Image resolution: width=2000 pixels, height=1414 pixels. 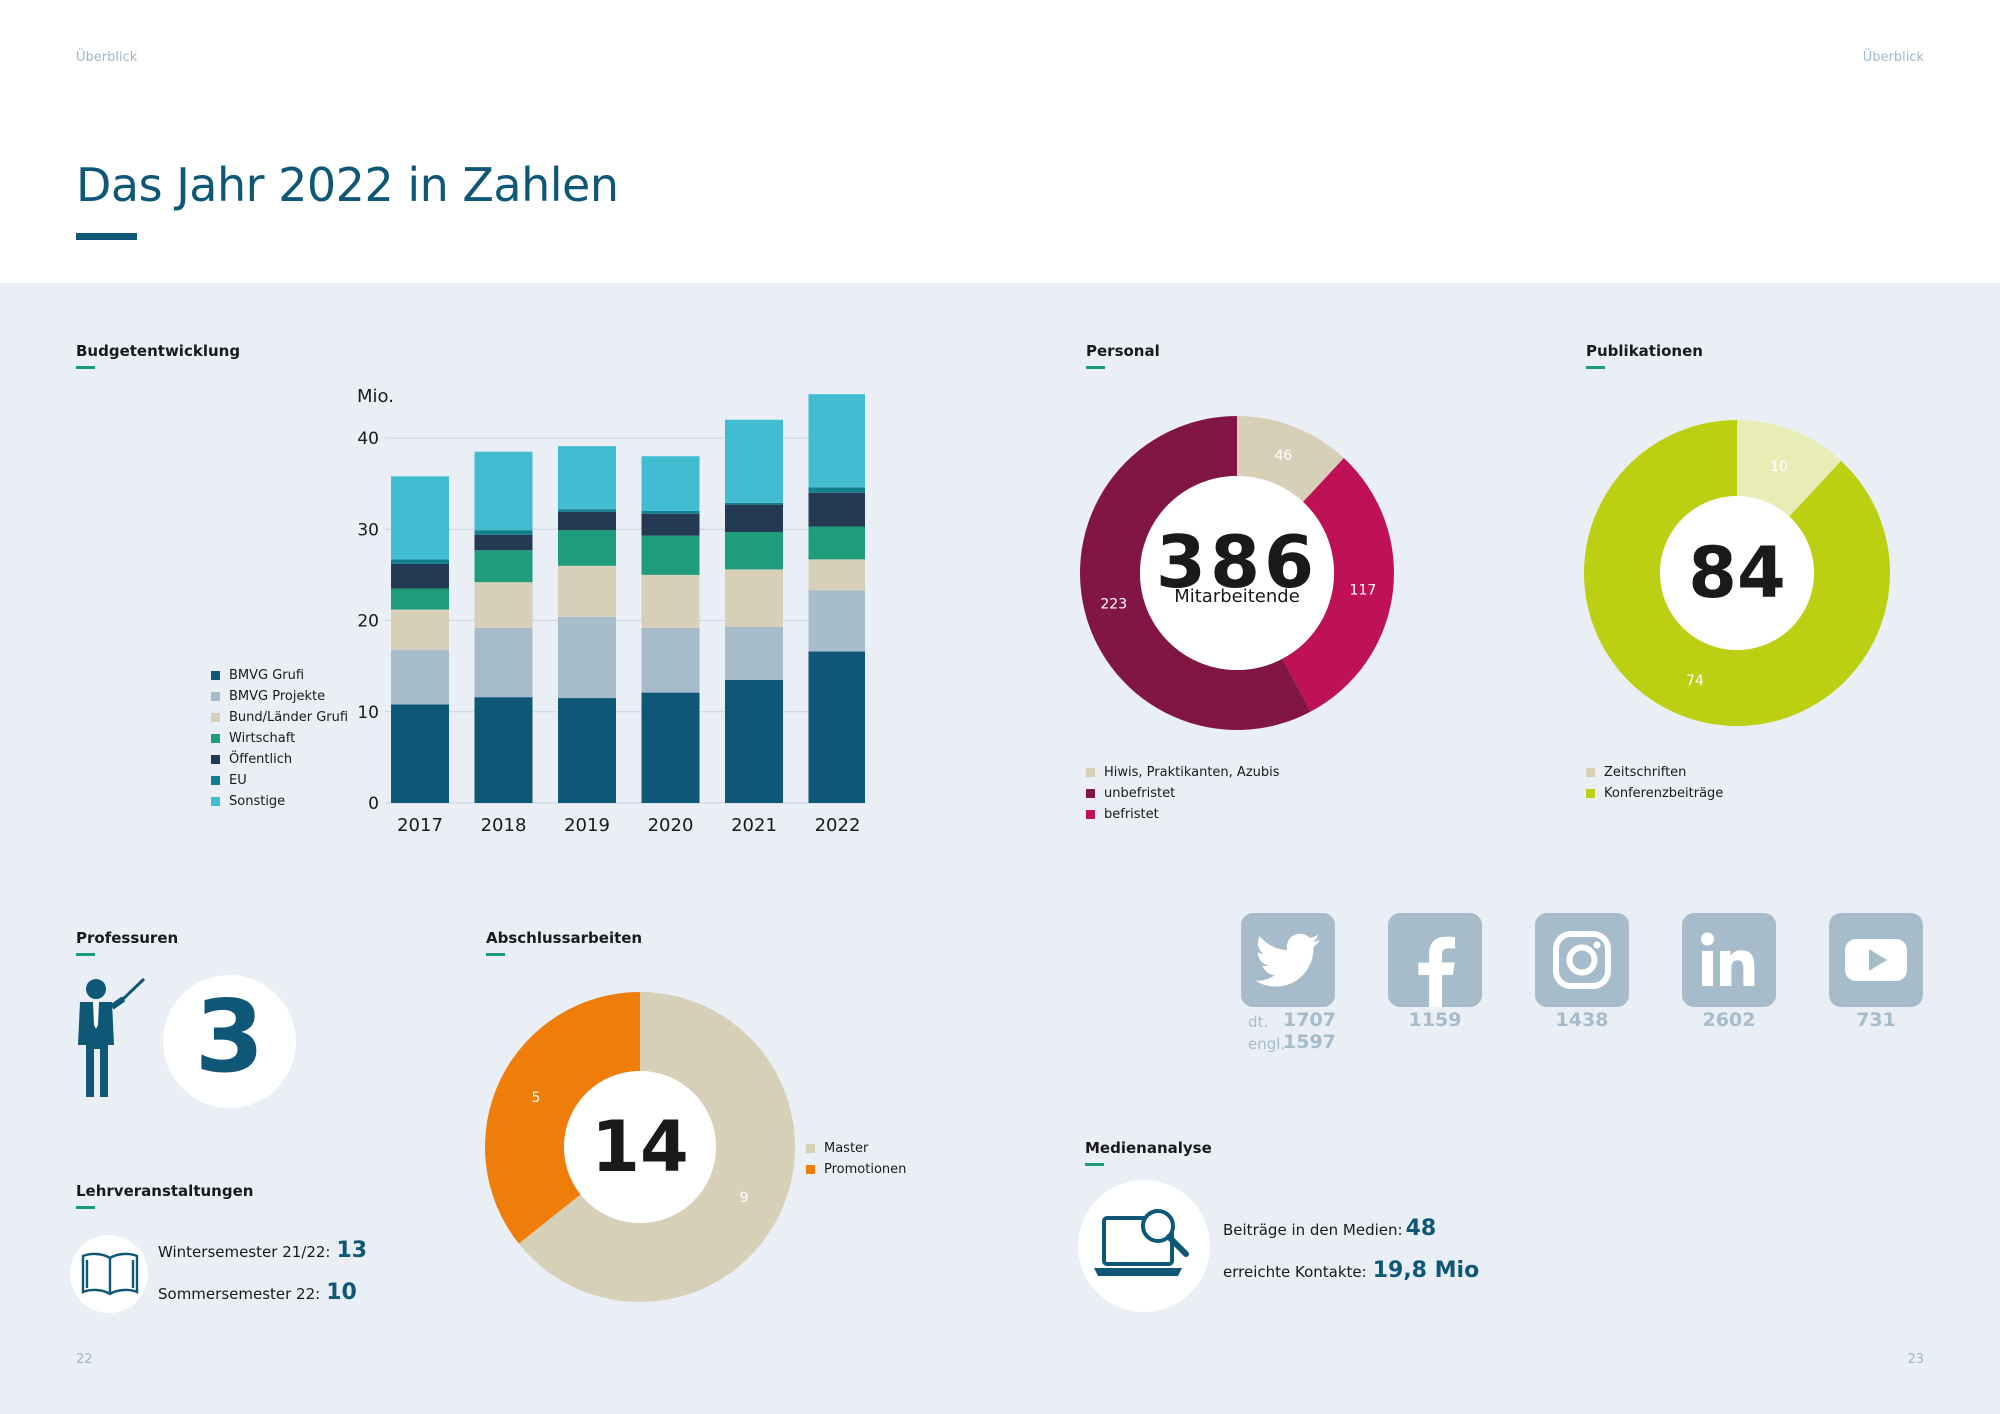 What do you see at coordinates (341, 1292) in the screenshot?
I see `lehre-sommer-value: 10` at bounding box center [341, 1292].